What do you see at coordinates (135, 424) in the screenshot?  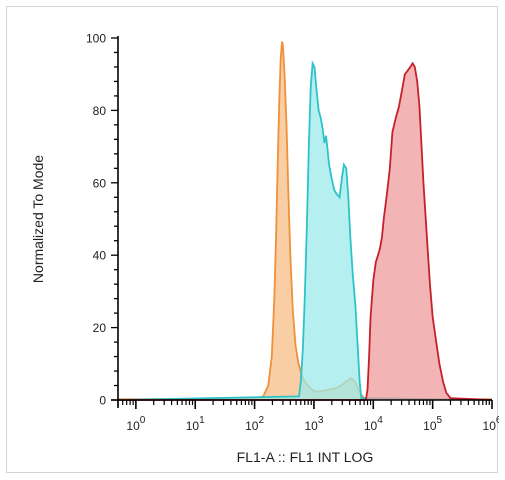 I see `x-tick-label: 10⁰` at bounding box center [135, 424].